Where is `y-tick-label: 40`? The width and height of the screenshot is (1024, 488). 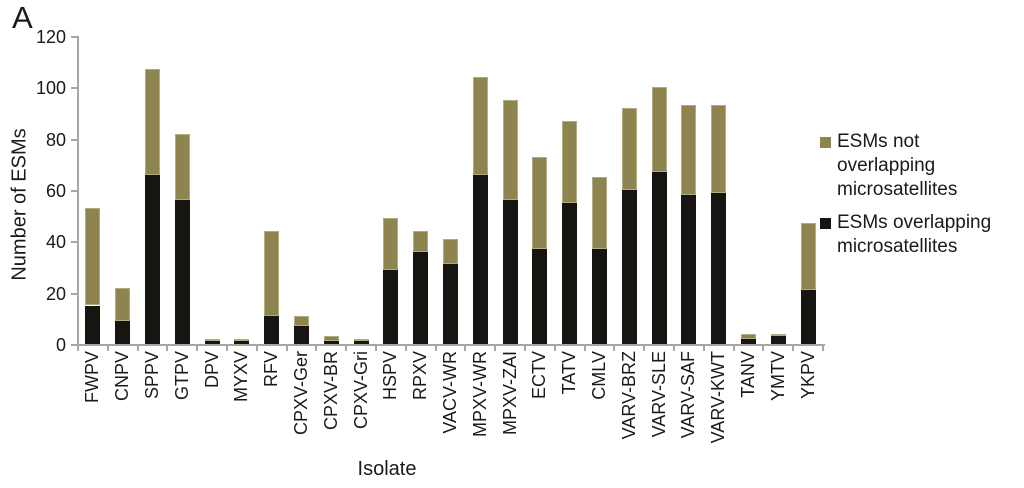 y-tick-label: 40 is located at coordinates (55, 242).